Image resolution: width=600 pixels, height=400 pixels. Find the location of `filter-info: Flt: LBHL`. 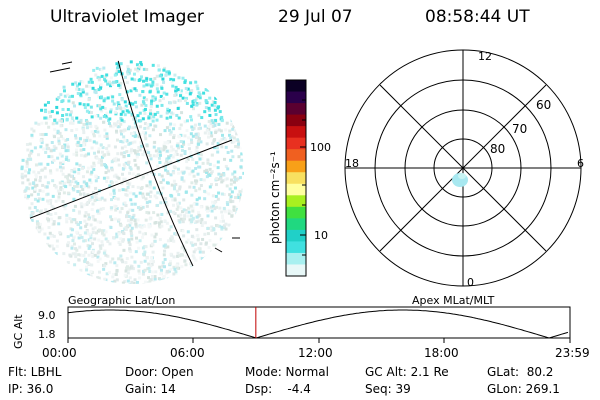

filter-info: Flt: LBHL is located at coordinates (35, 372).